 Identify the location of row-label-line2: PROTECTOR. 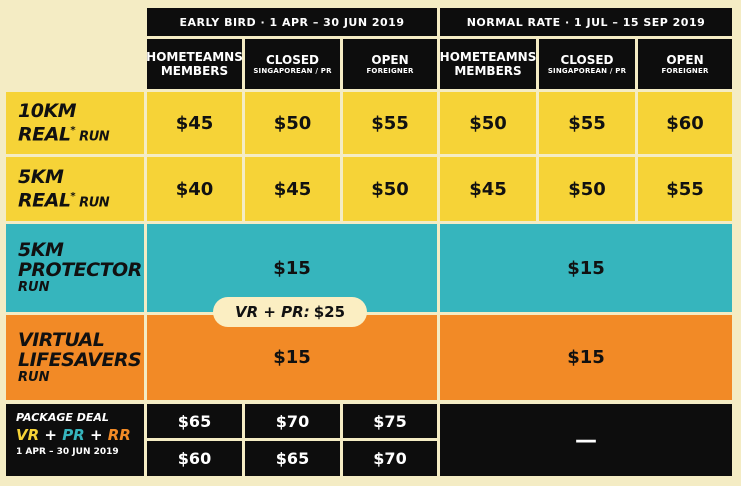
(80, 270).